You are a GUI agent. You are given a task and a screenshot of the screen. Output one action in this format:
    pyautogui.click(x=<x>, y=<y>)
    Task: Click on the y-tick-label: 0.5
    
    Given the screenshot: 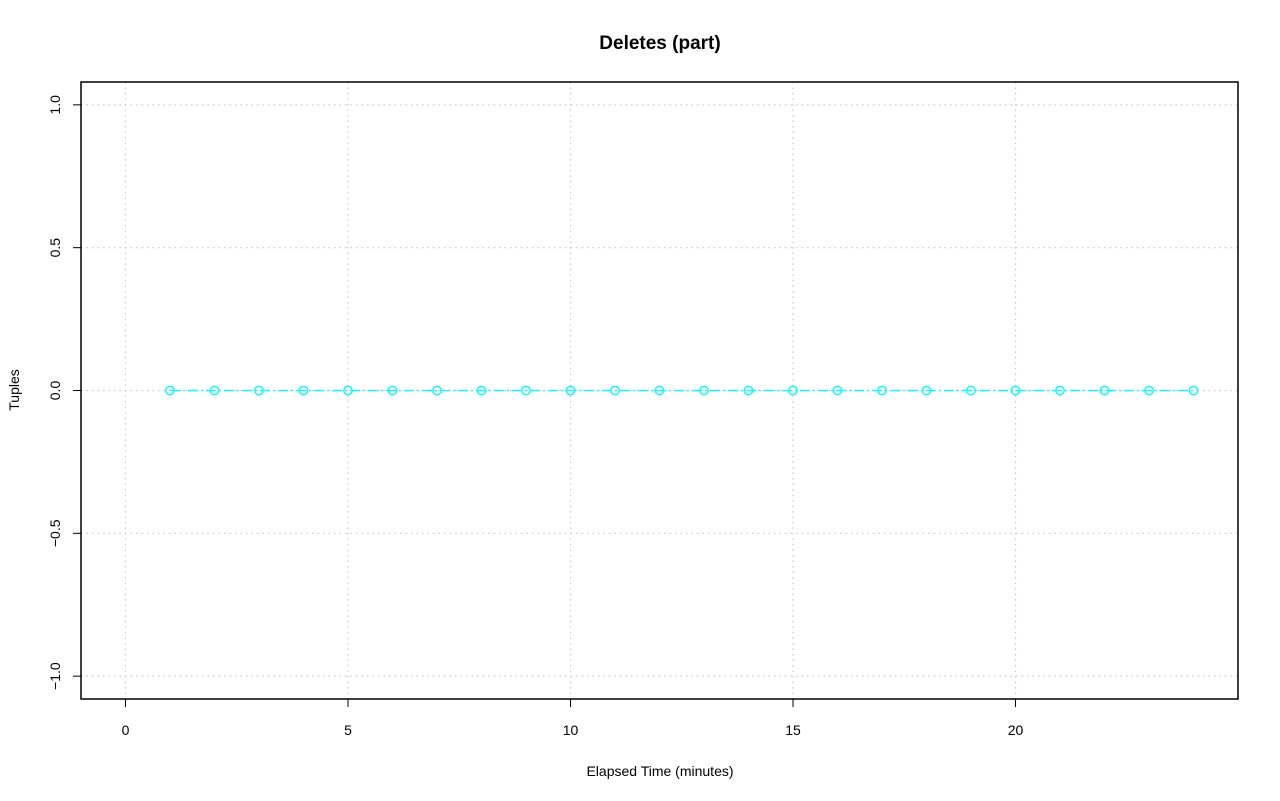 What is the action you would take?
    pyautogui.click(x=55, y=248)
    